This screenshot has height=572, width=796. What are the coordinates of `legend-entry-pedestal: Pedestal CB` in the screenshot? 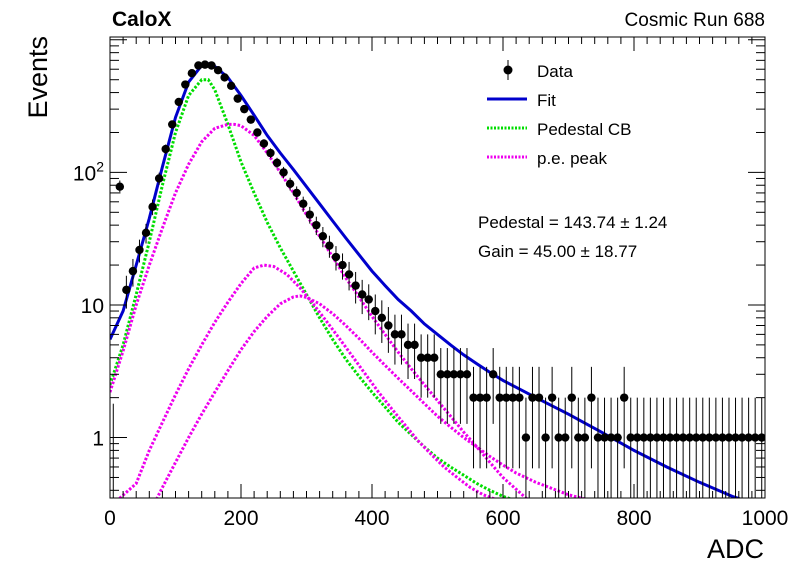 It's located at (559, 129).